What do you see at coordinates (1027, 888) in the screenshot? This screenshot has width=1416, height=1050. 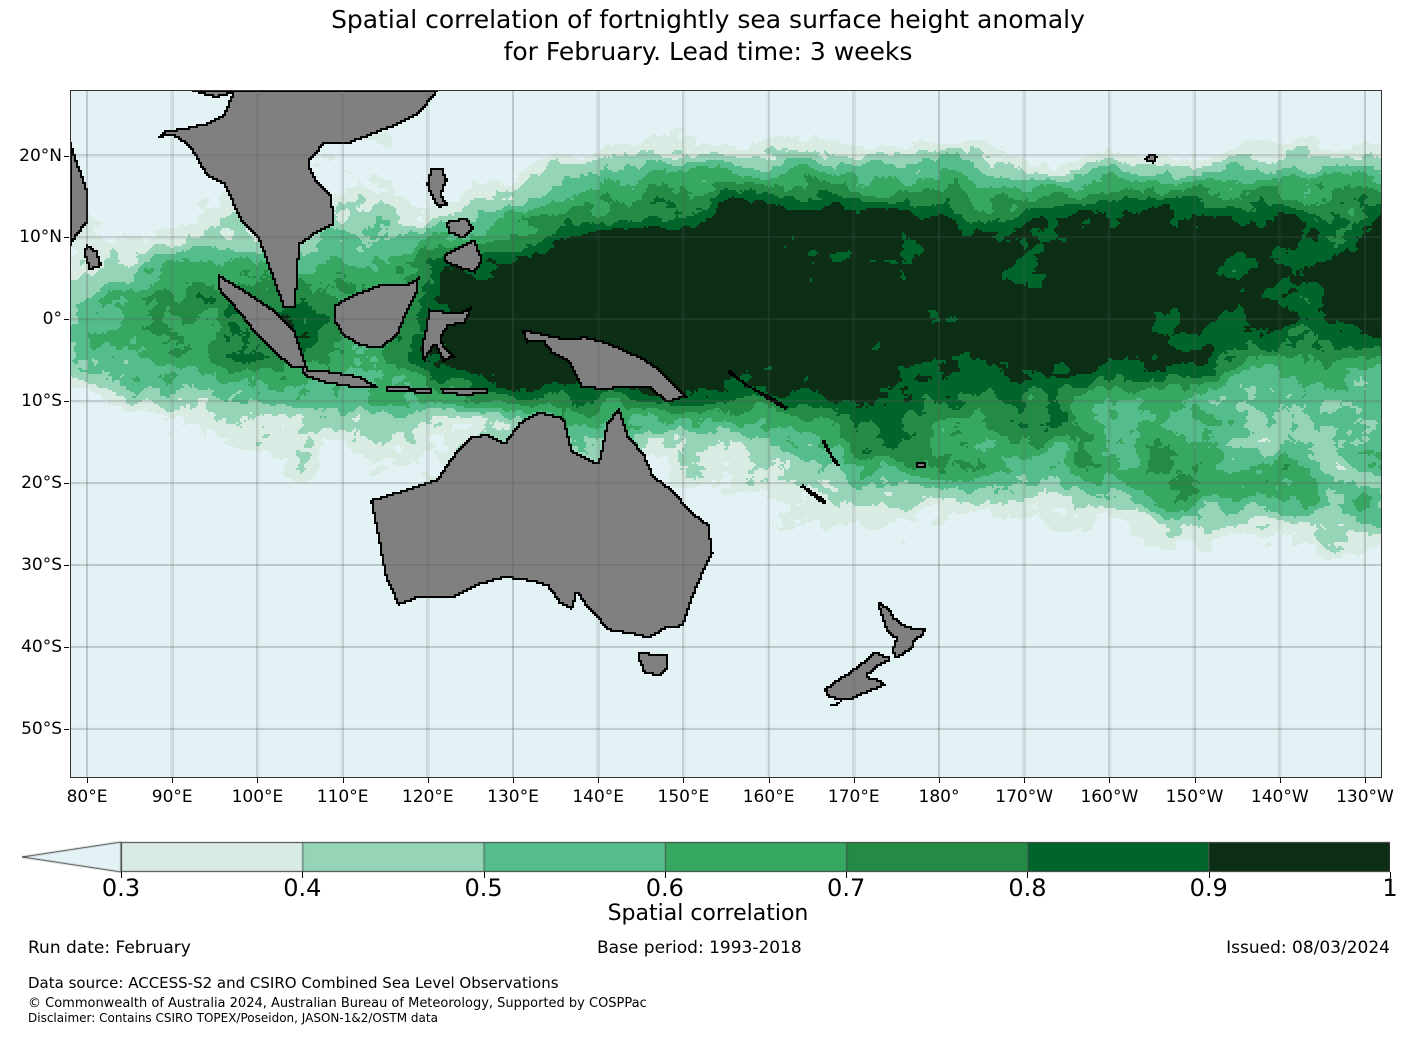 I see `colorbar-tick-label-5: 0.8` at bounding box center [1027, 888].